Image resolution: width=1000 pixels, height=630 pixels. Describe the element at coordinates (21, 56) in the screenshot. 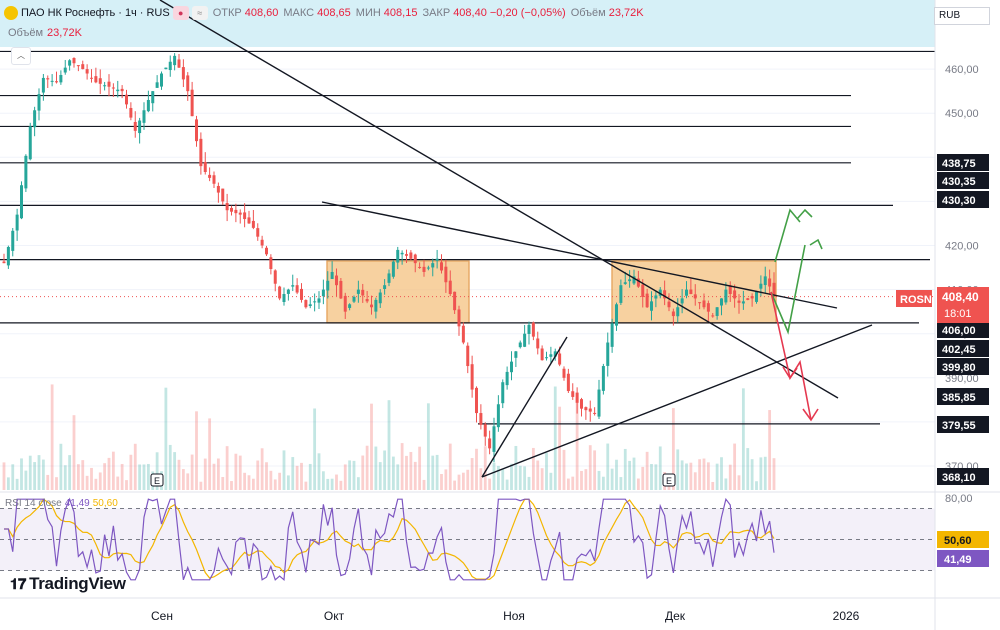

I see `collapse-legend-button: ︿` at that location.